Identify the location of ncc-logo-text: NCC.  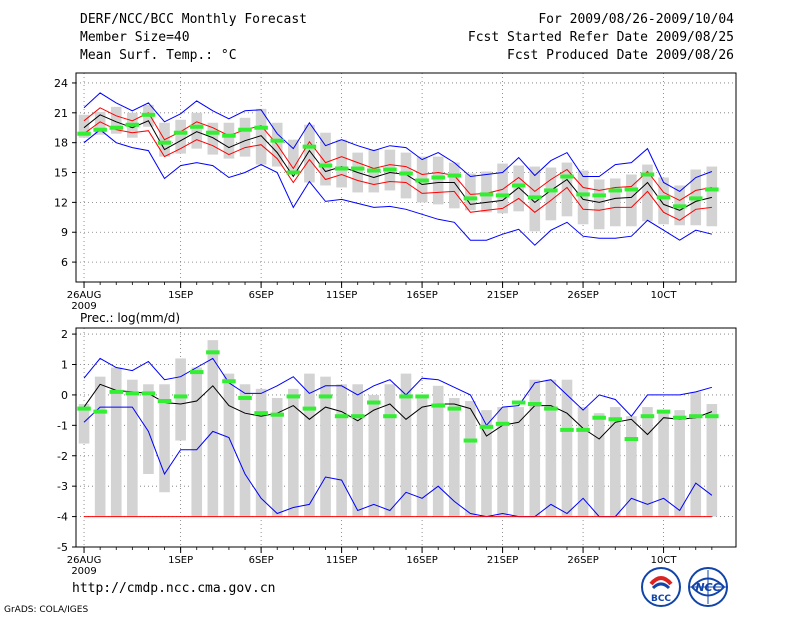
(707, 587).